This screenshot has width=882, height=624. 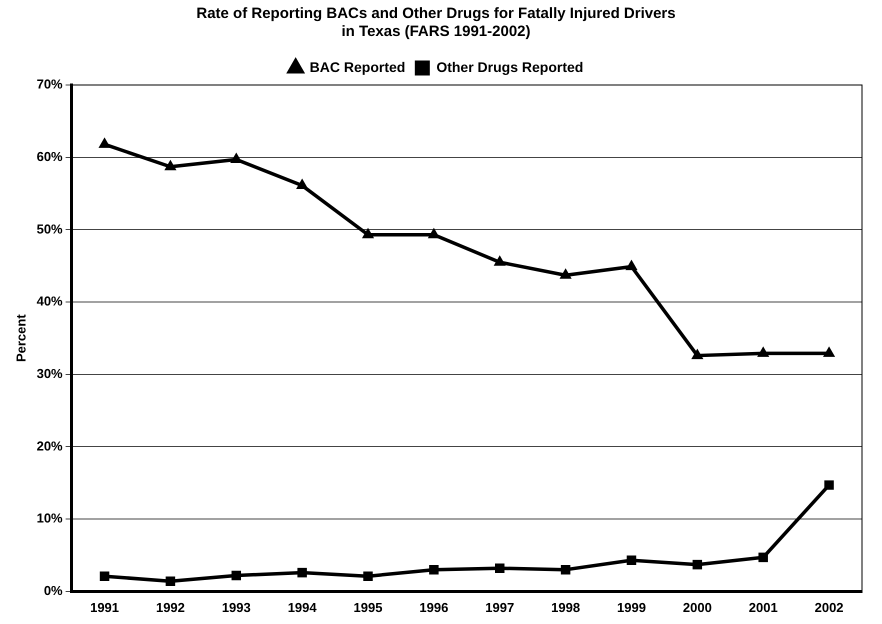 I want to click on y-tick-label: 20%, so click(x=50, y=446).